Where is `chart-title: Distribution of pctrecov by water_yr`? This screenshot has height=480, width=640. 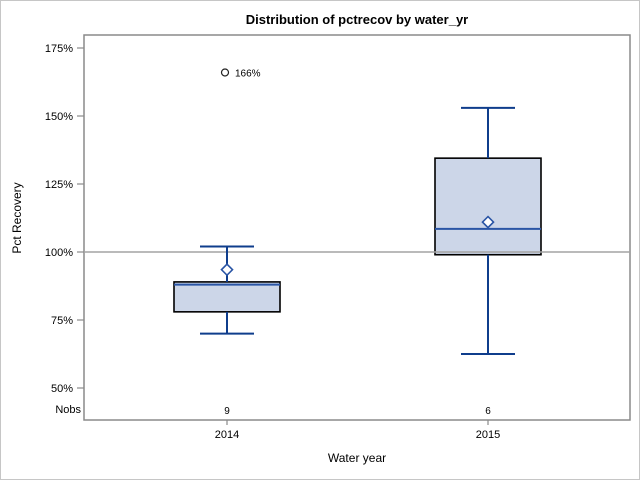 chart-title: Distribution of pctrecov by water_yr is located at coordinates (357, 19).